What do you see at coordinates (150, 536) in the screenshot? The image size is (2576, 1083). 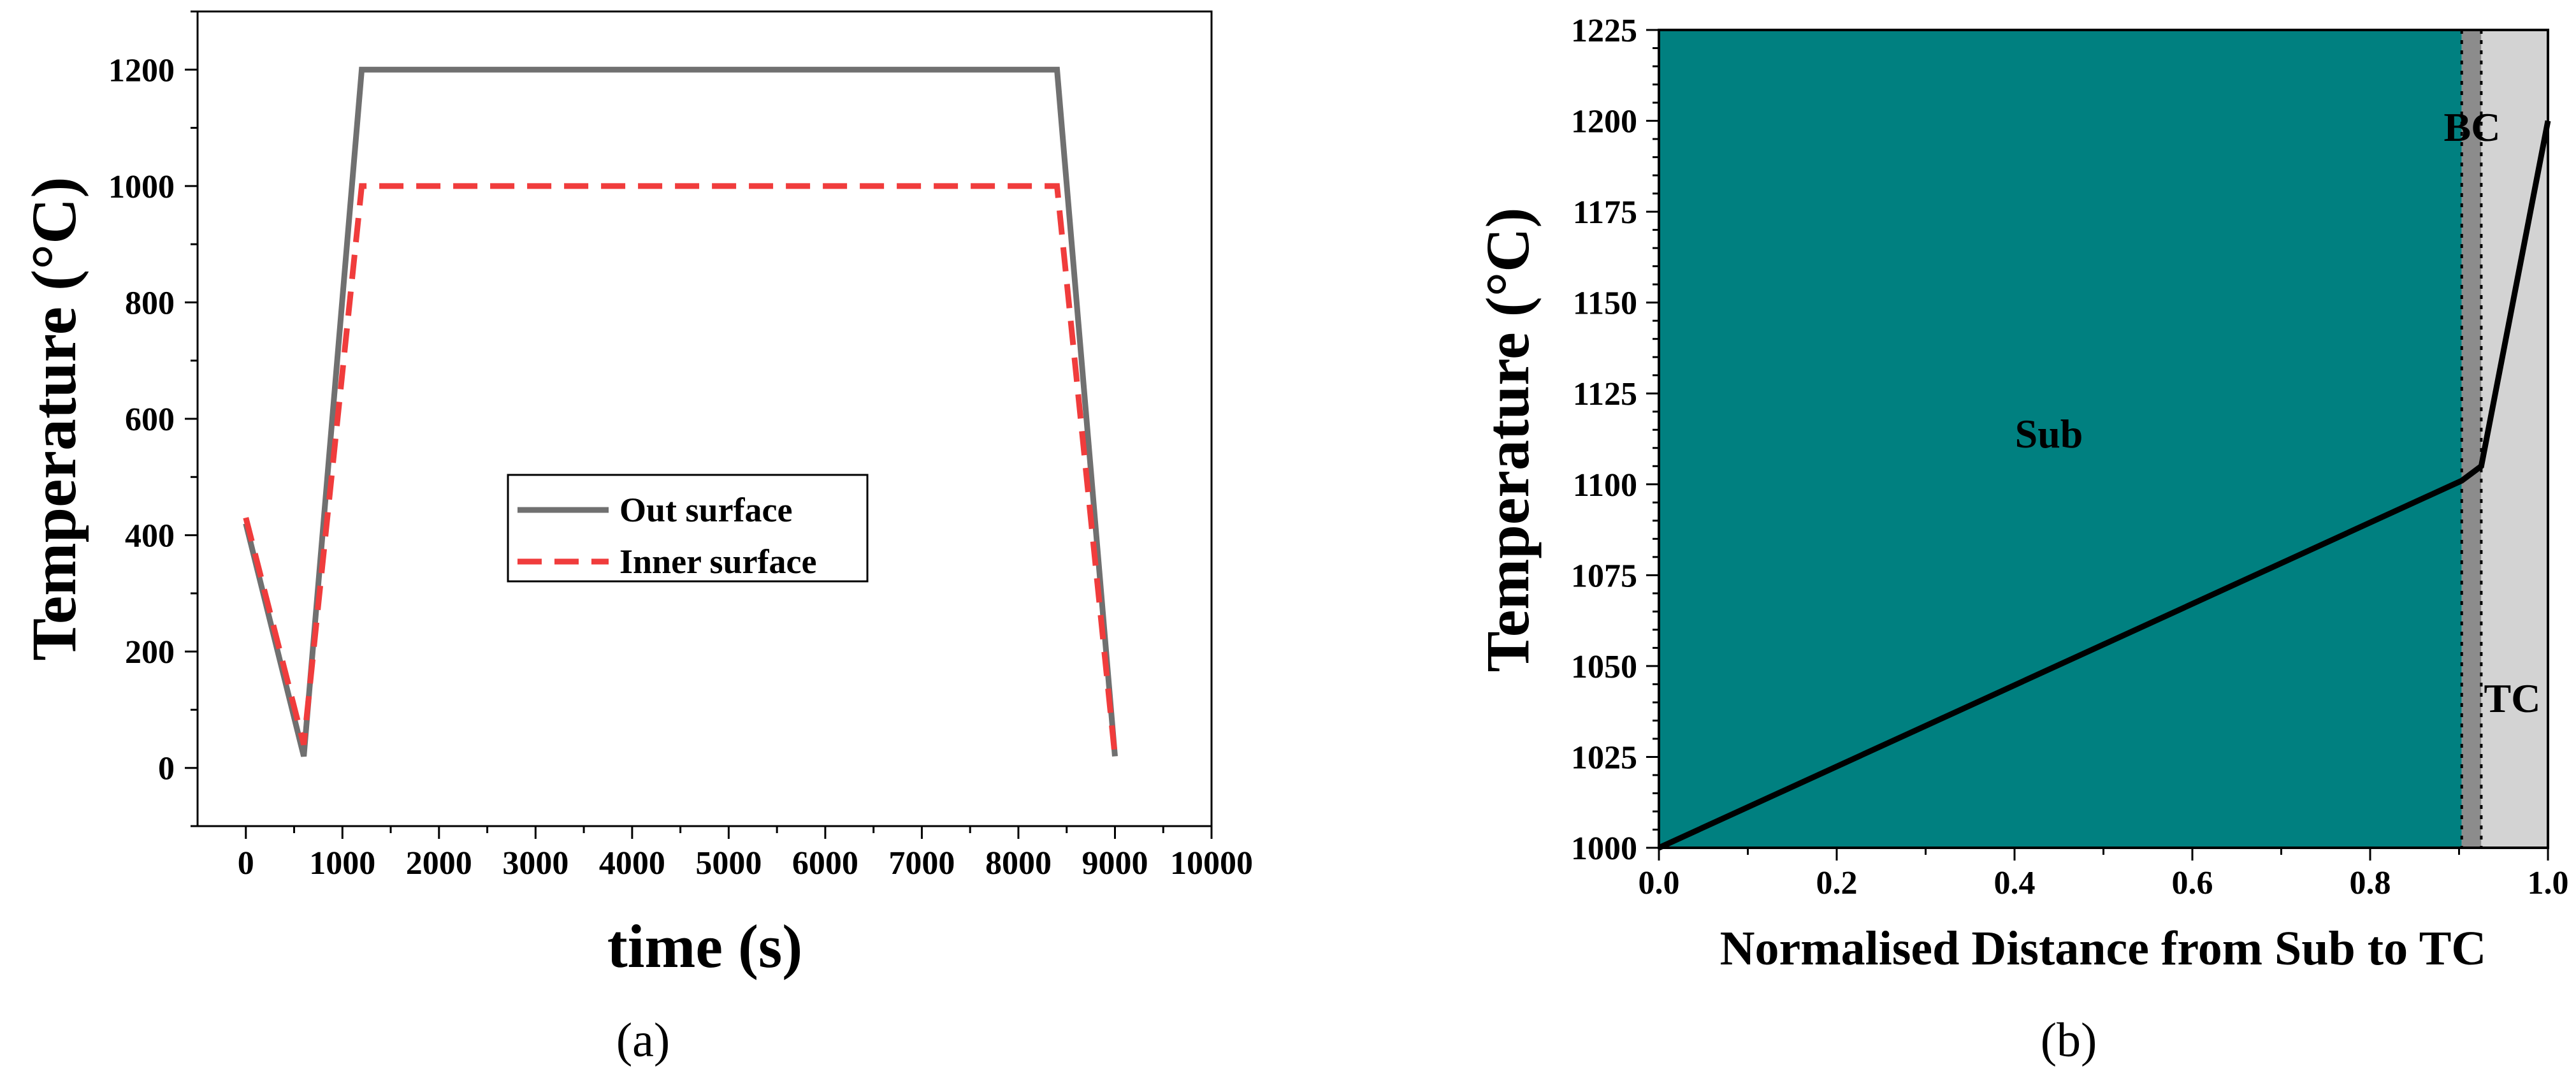 I see `a-y-tick-label: 400` at bounding box center [150, 536].